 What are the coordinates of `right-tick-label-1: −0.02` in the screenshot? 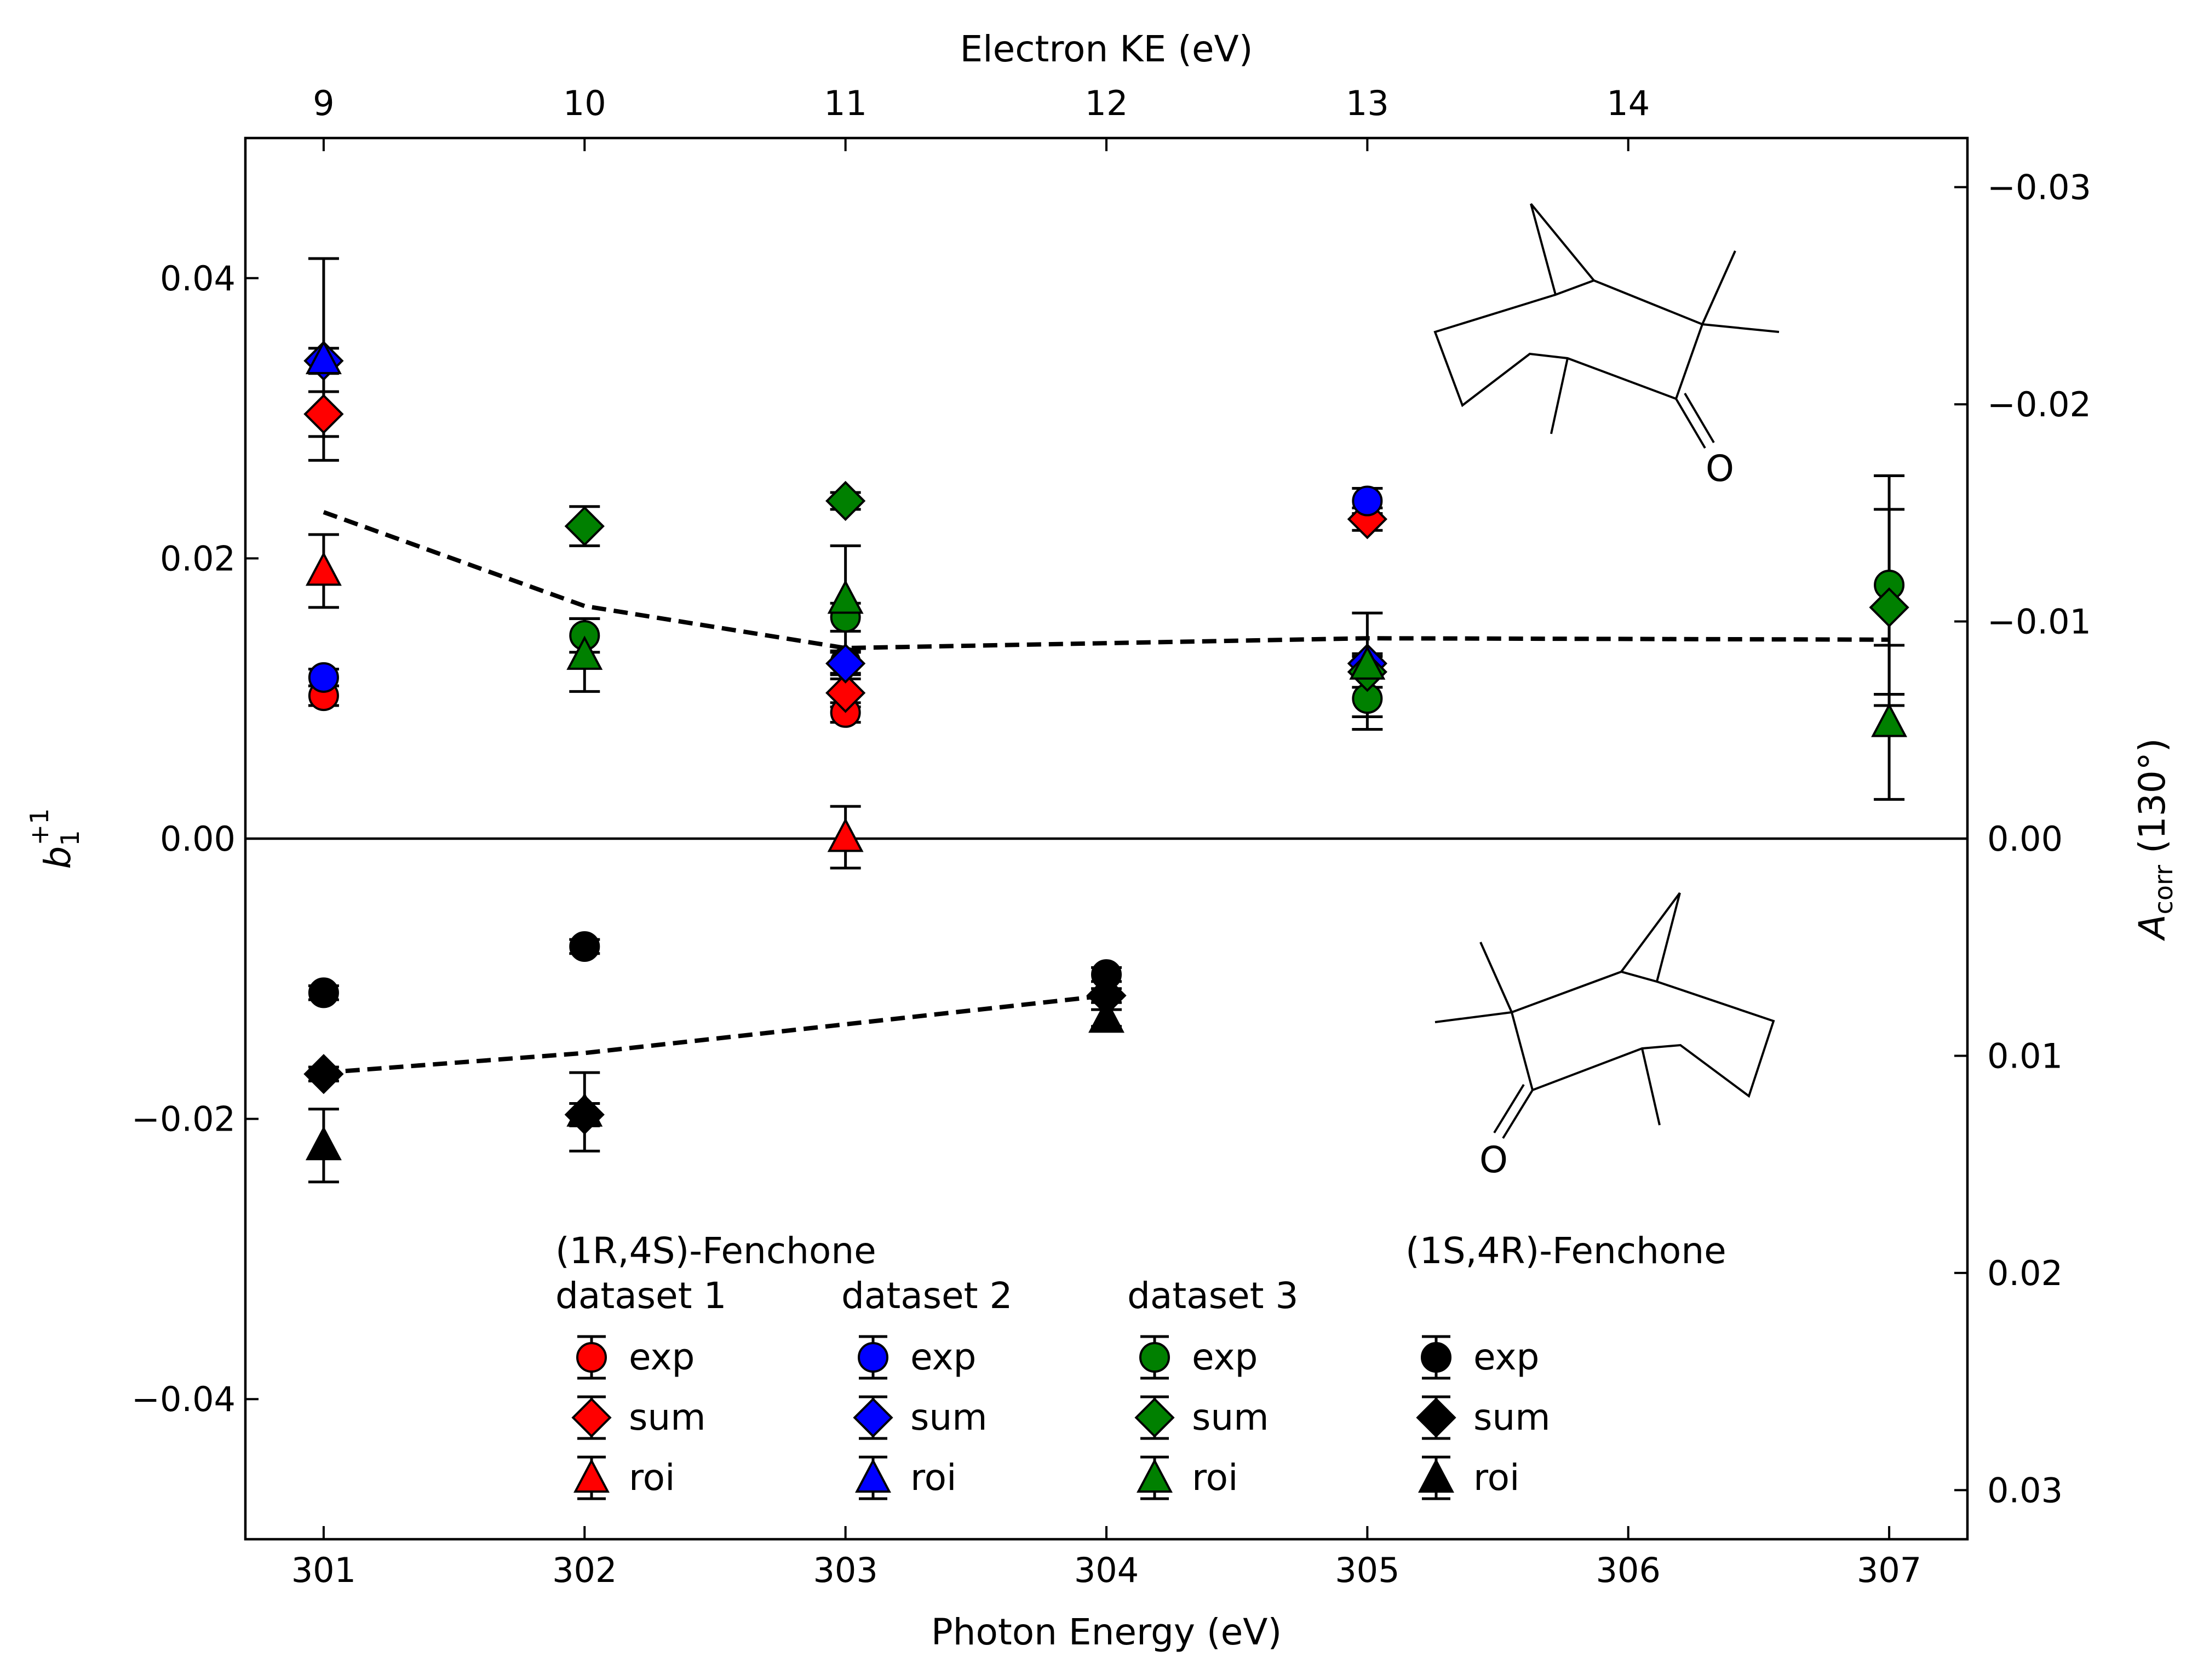 It's located at (2039, 405).